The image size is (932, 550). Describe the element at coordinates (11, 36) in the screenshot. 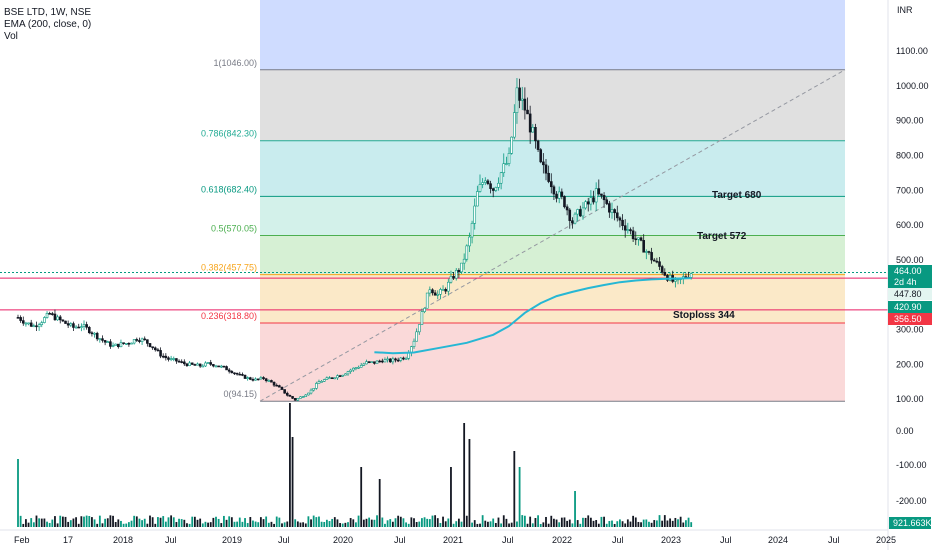

I see `volume-label: Vol` at that location.